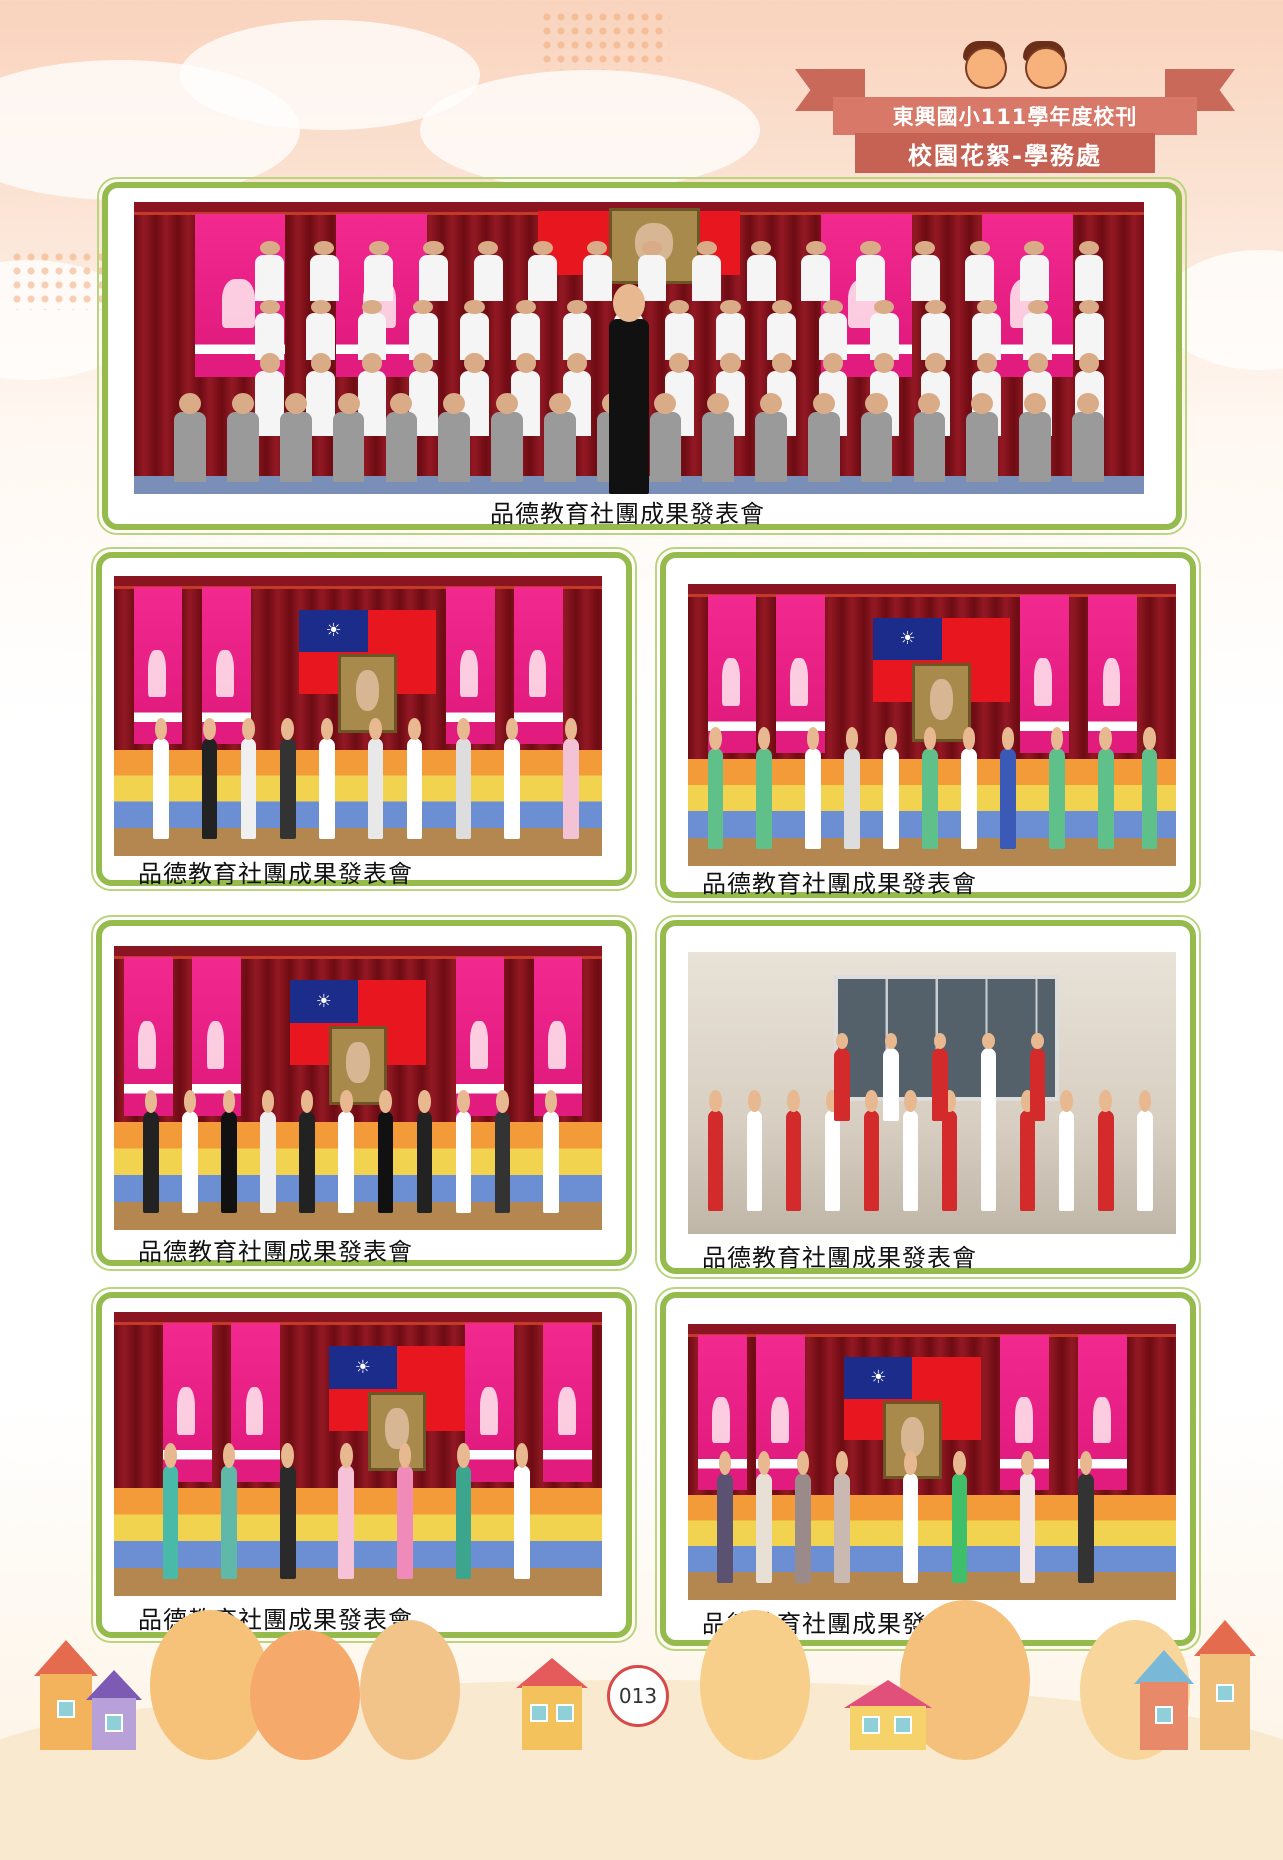 The image size is (1283, 1860). Describe the element at coordinates (590, 130) in the screenshot. I see `cloud-decoration` at that location.